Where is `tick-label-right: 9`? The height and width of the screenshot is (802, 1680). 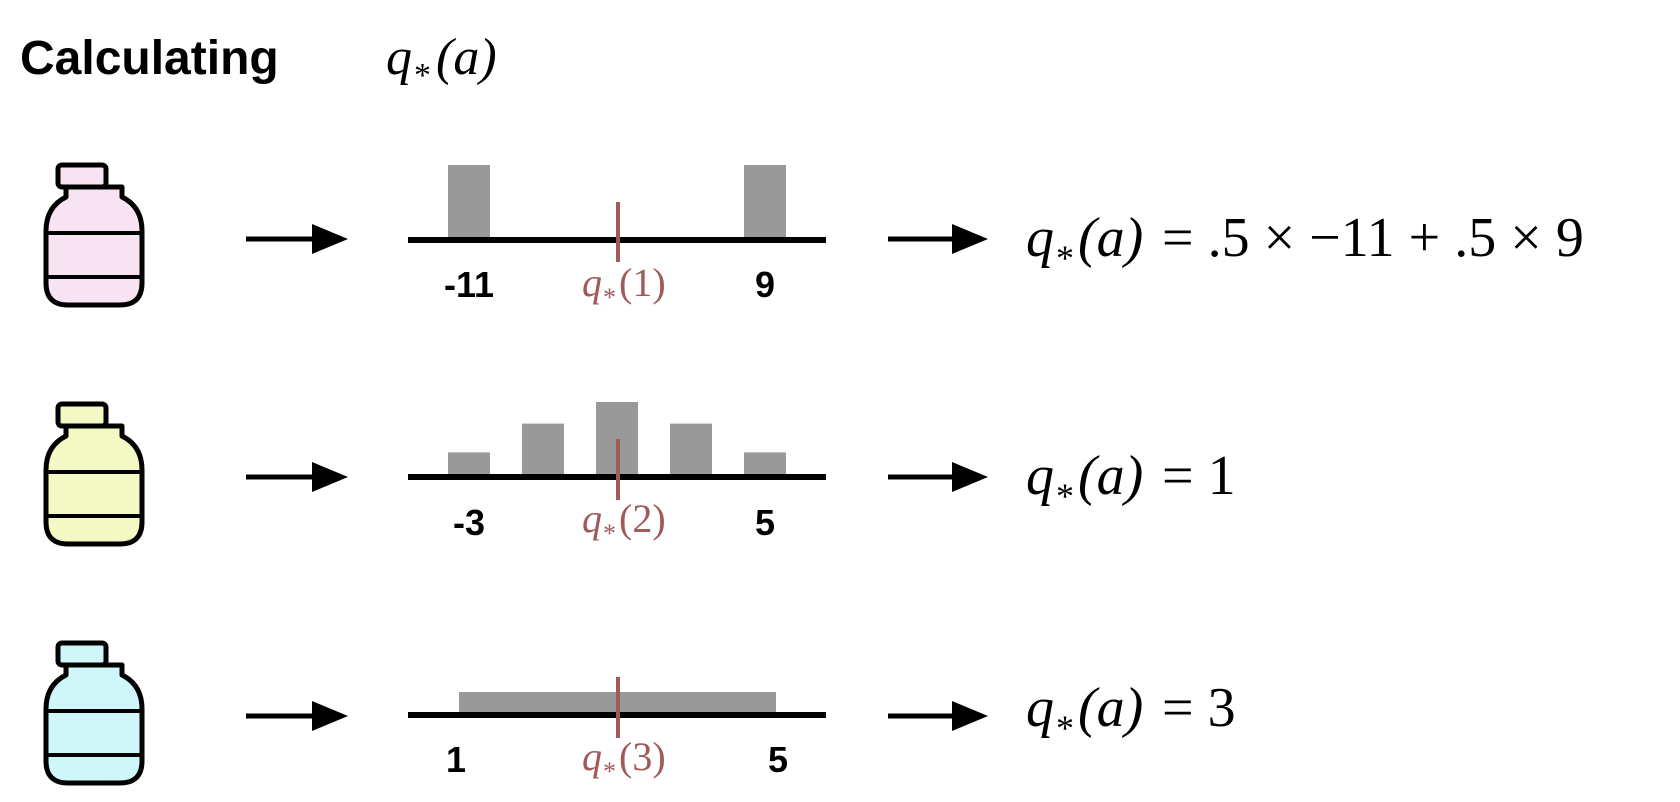 tick-label-right: 9 is located at coordinates (765, 284).